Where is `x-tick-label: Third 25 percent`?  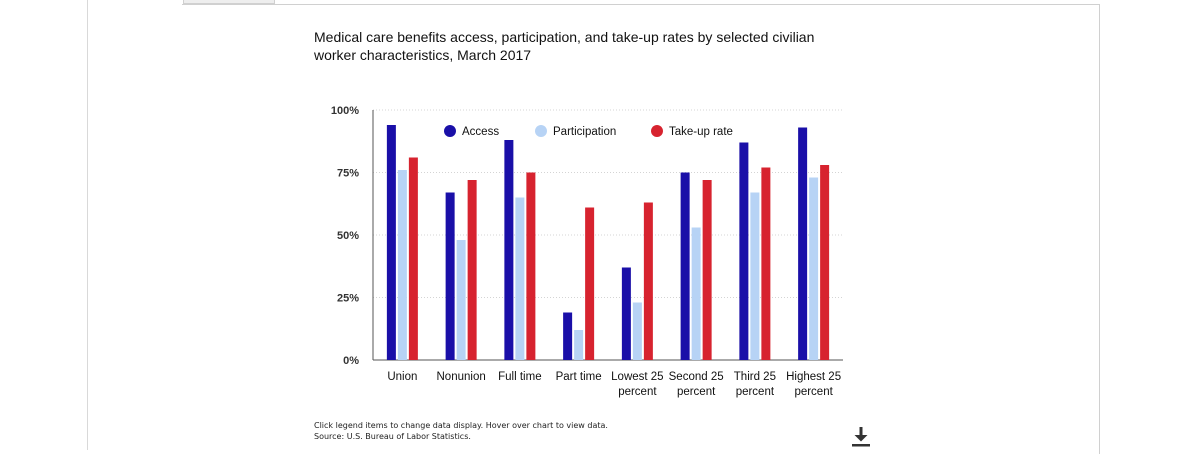 x-tick-label: Third 25 percent is located at coordinates (755, 384).